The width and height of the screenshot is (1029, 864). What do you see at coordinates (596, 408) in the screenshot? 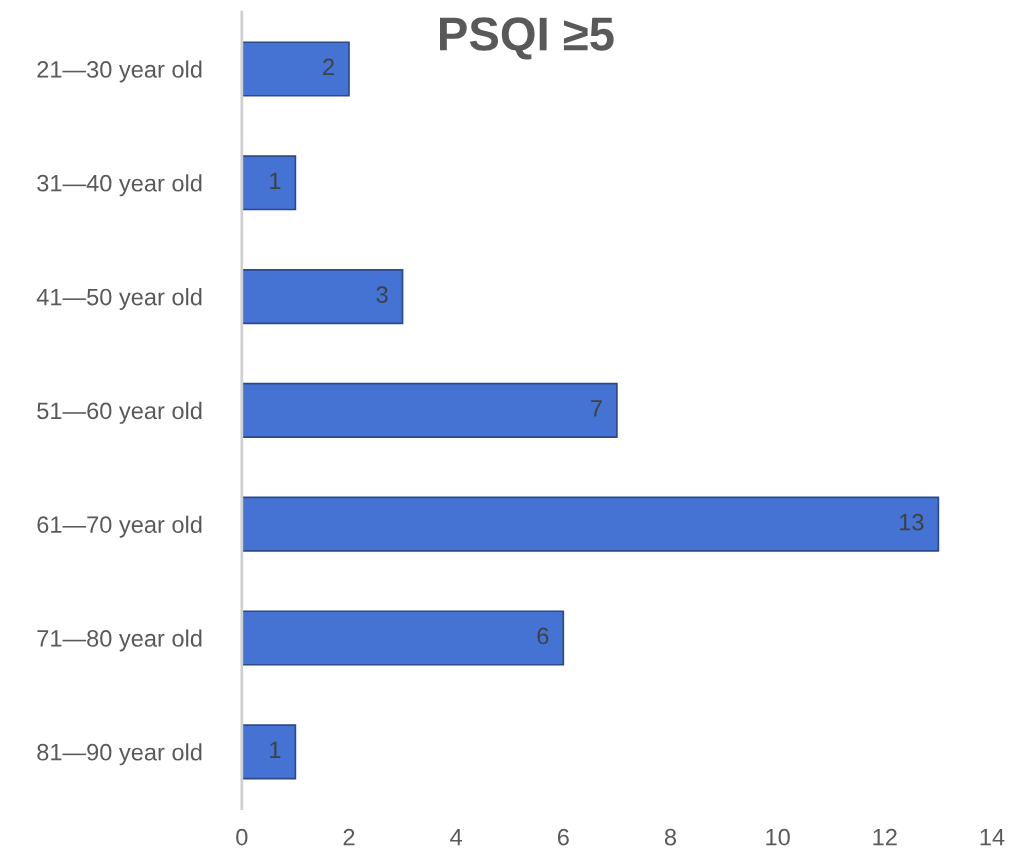
I see `data-label: 7` at bounding box center [596, 408].